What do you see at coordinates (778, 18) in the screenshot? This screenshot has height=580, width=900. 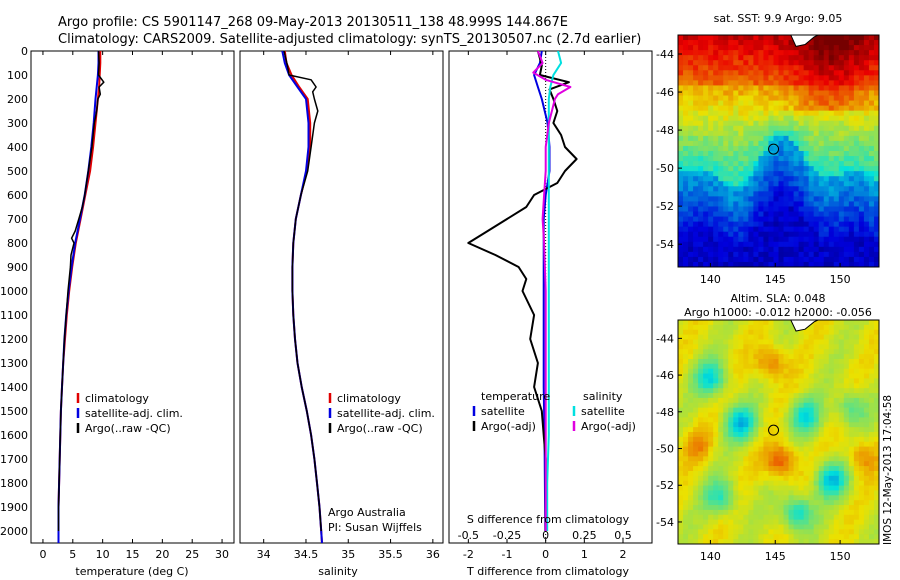 I see `sst-map-title: sat. SST: 9.9 Argo: 9.05` at bounding box center [778, 18].